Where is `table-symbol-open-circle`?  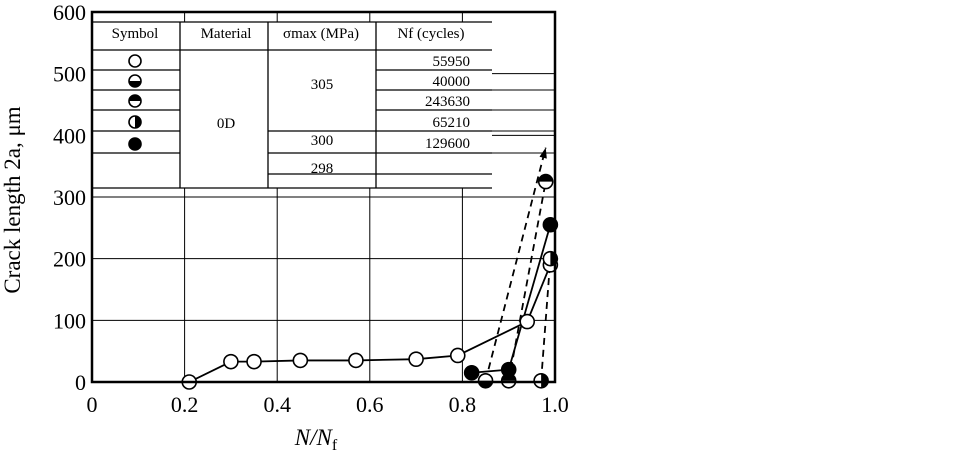
table-symbol-open-circle is located at coordinates (135, 61).